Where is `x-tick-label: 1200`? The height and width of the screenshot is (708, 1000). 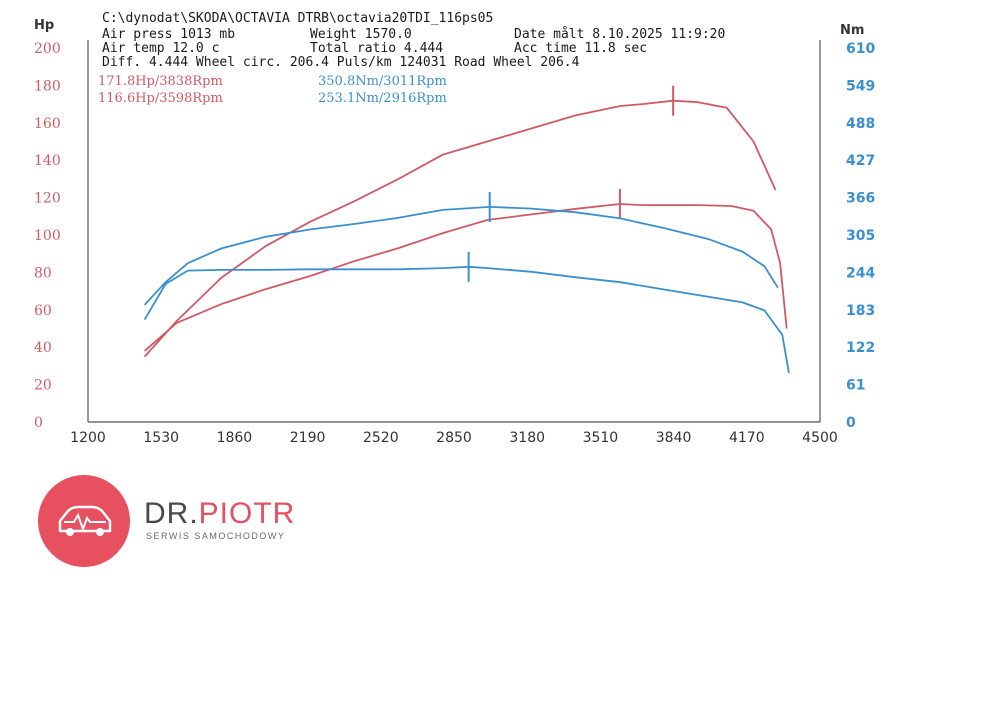 x-tick-label: 1200 is located at coordinates (88, 438).